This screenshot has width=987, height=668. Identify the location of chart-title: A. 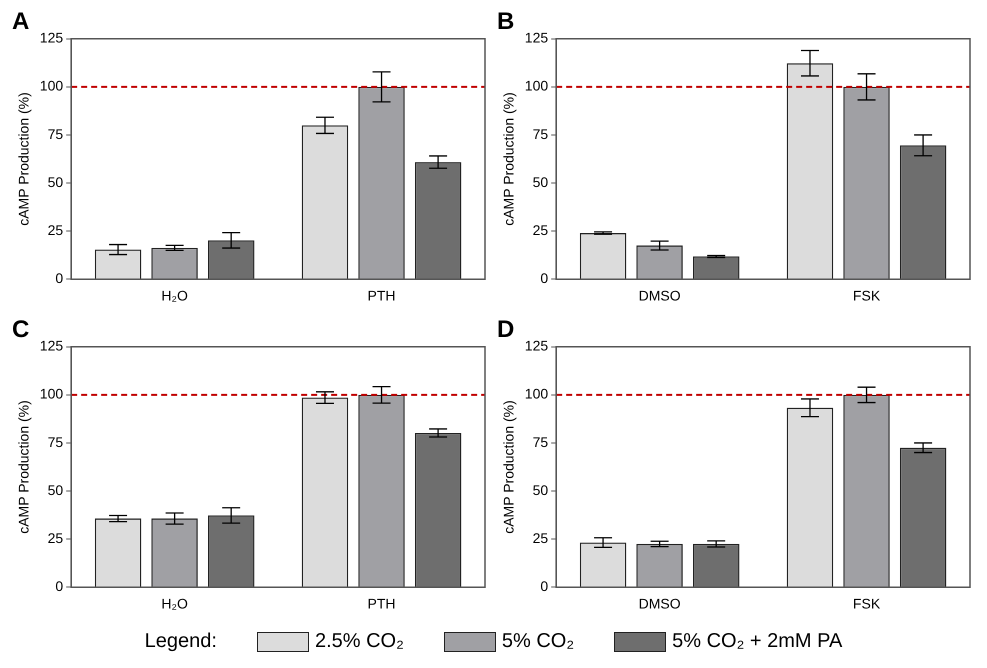
(21, 22).